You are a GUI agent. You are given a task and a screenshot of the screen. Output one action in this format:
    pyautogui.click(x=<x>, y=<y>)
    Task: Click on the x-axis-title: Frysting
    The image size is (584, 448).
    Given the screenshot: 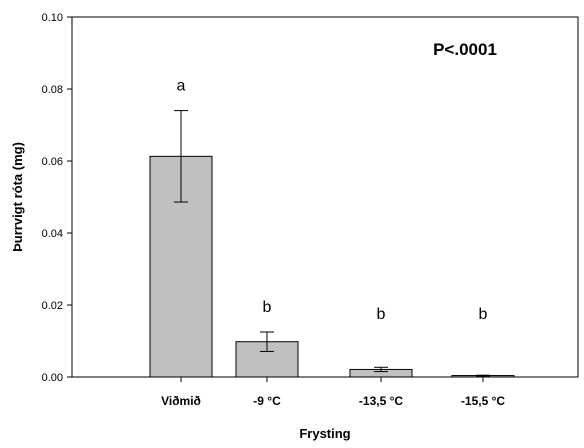 What is the action you would take?
    pyautogui.click(x=324, y=433)
    